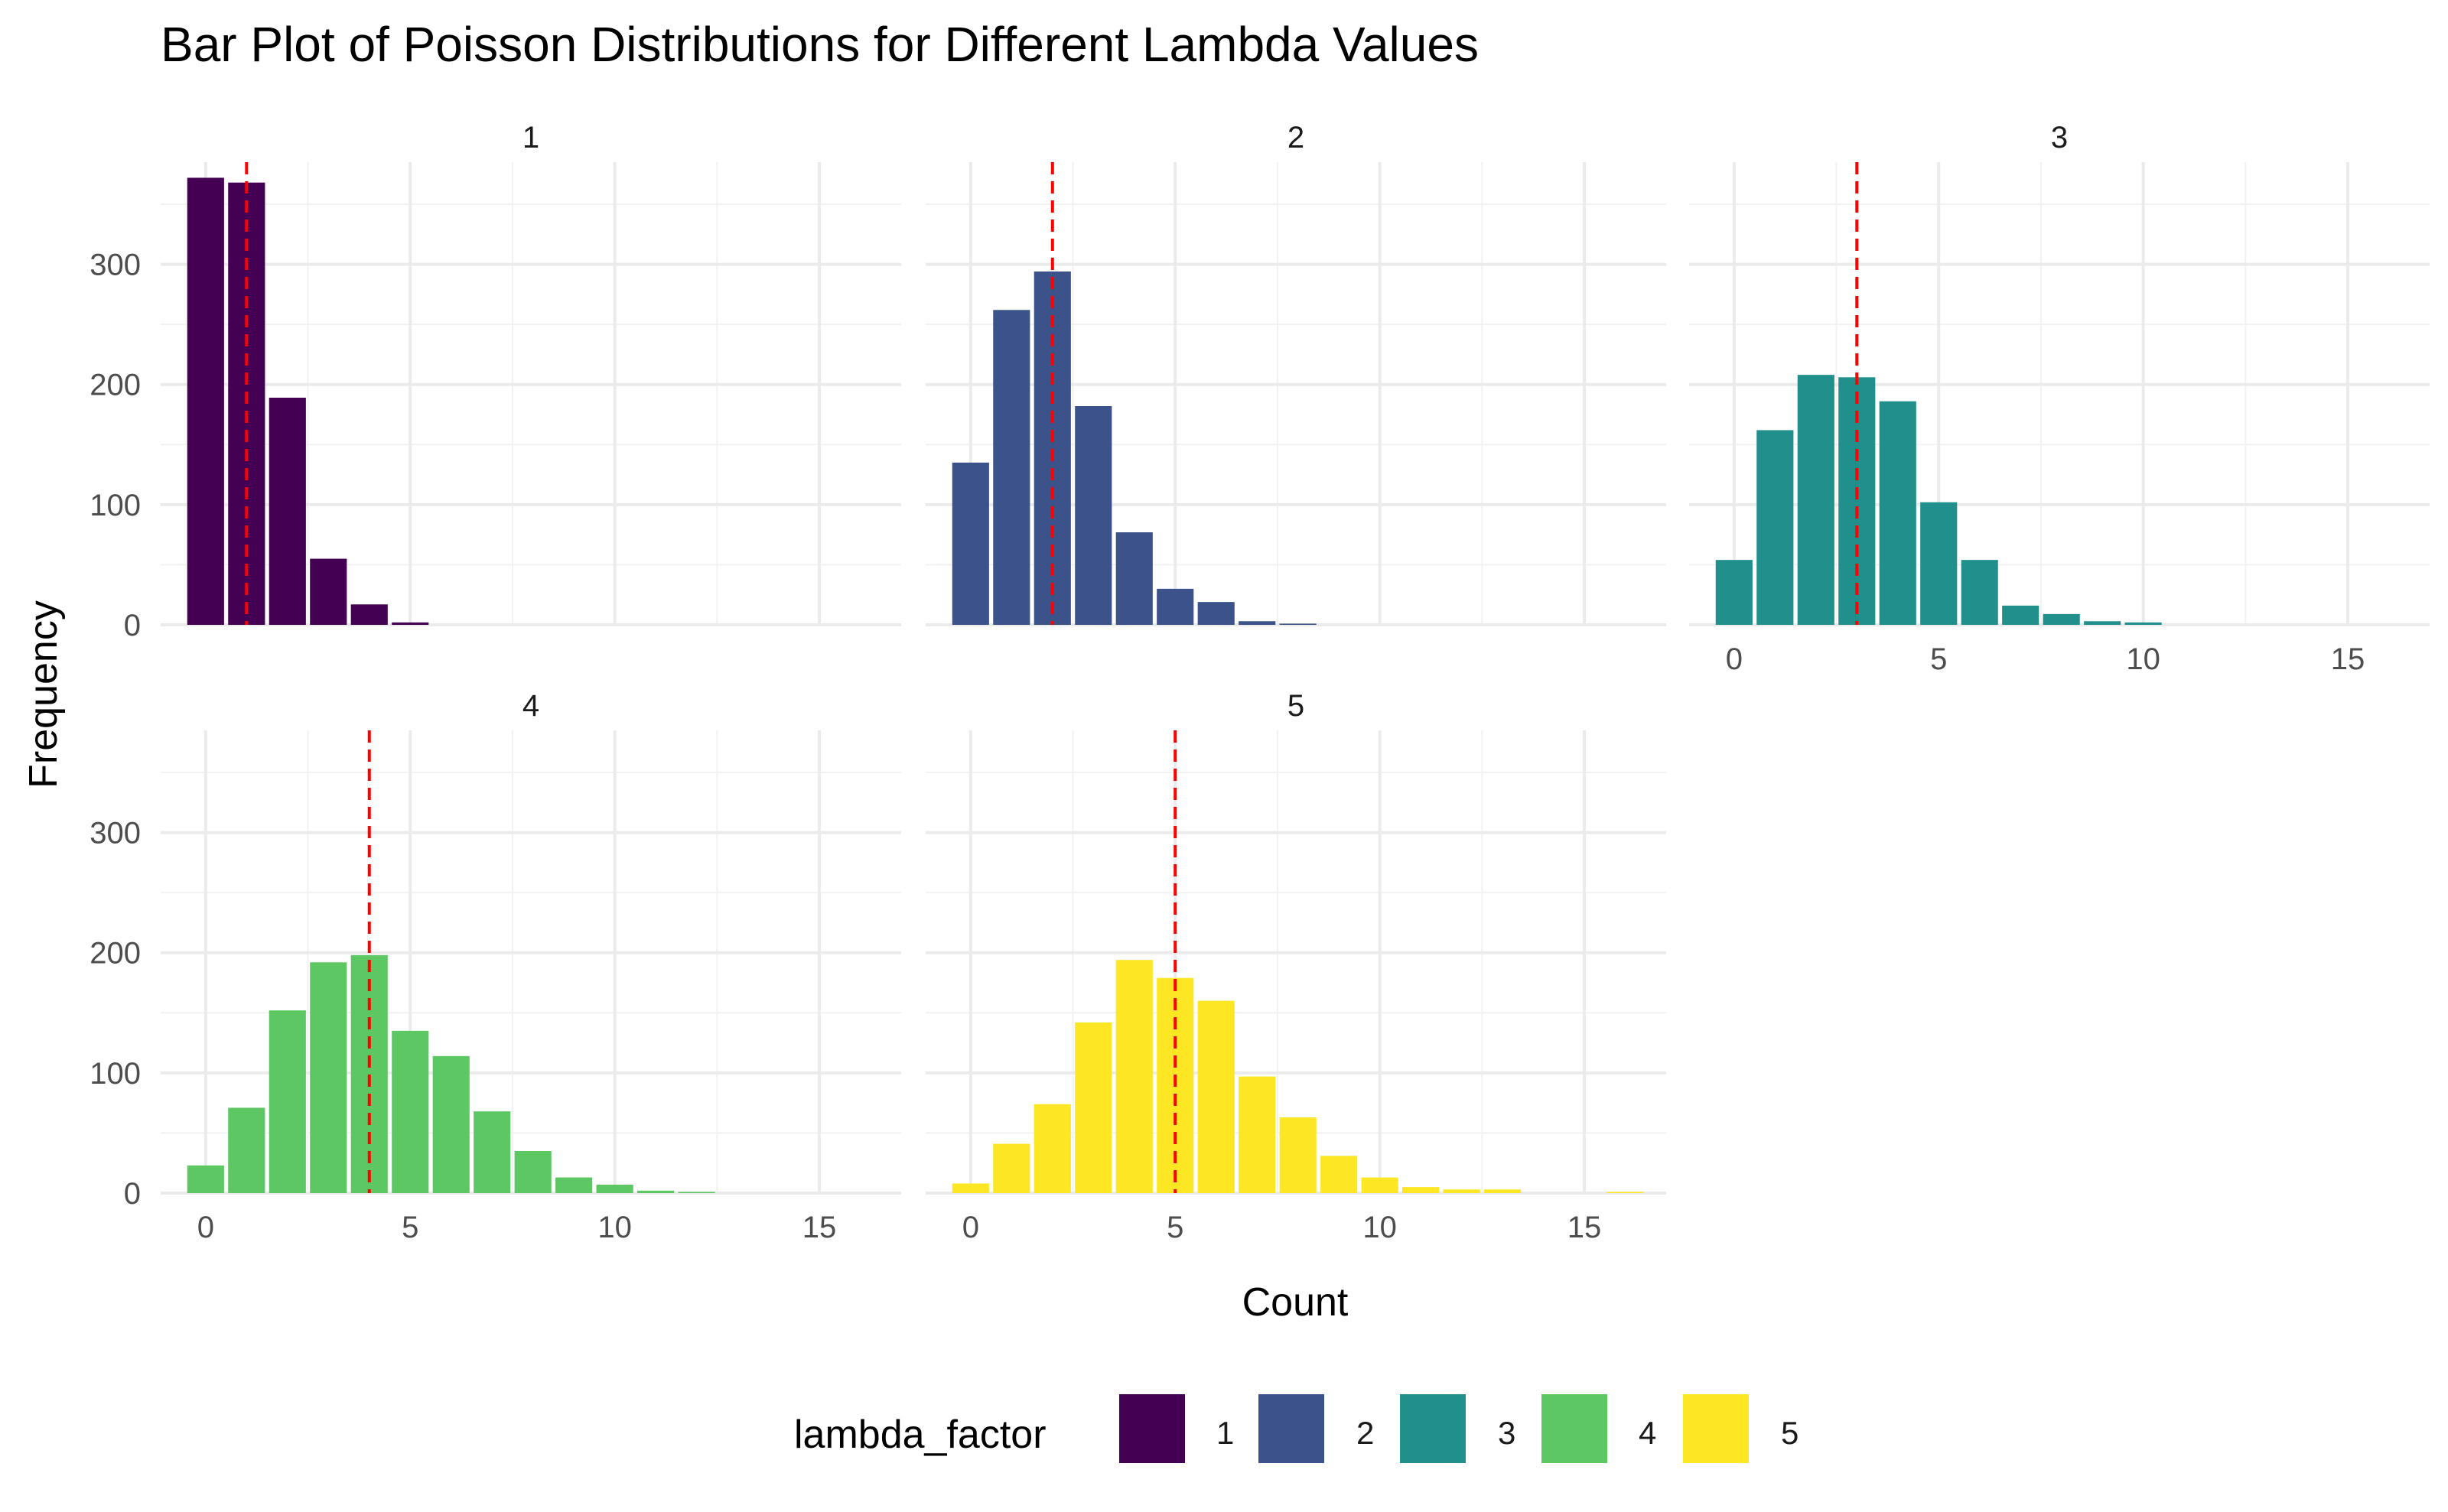  Describe the element at coordinates (1790, 1433) in the screenshot. I see `legend-label: 5` at that location.